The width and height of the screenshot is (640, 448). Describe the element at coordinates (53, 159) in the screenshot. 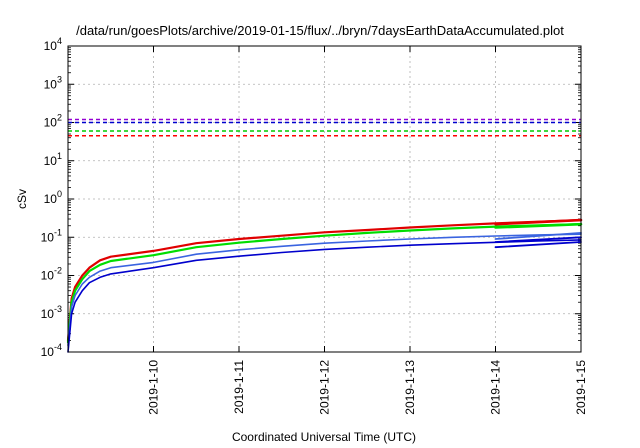

I see `y-tick-label: 10¹` at that location.